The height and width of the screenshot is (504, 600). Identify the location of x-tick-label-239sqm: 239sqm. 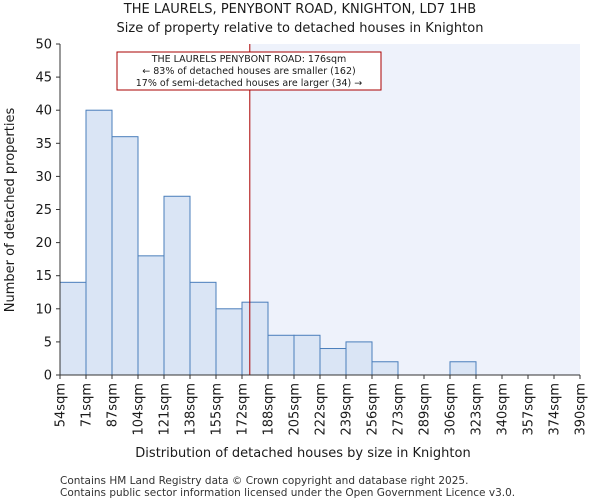
(347, 409).